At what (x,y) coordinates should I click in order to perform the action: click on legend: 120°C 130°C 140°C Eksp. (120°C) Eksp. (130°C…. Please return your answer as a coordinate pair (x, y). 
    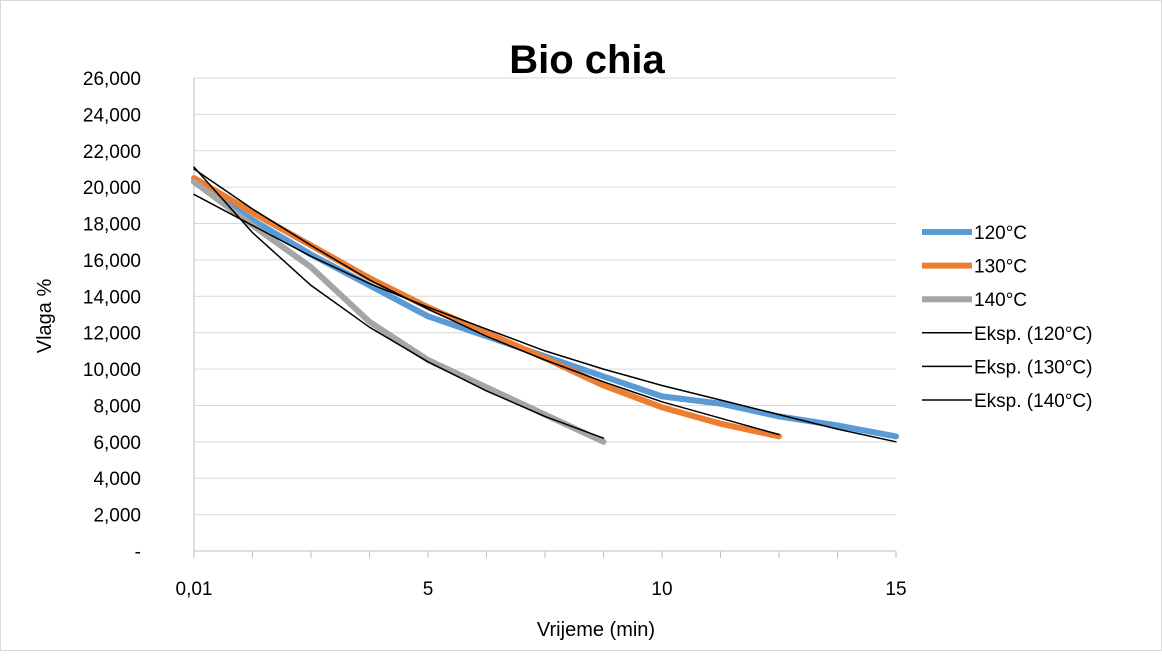
    Looking at the image, I should click on (1007, 317).